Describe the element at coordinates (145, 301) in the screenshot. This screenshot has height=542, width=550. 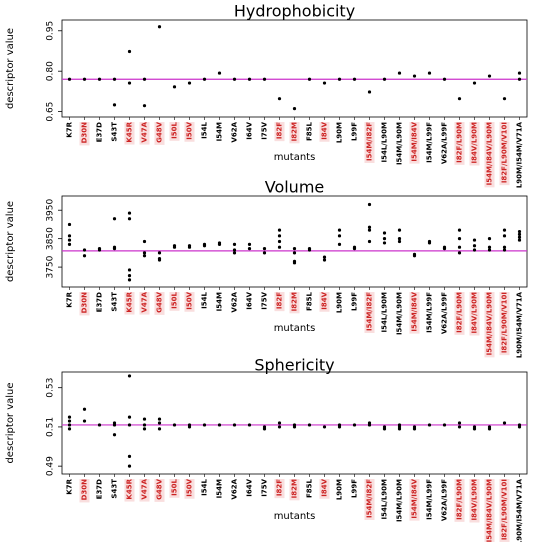
I see `x-tick-label: V47A` at that location.